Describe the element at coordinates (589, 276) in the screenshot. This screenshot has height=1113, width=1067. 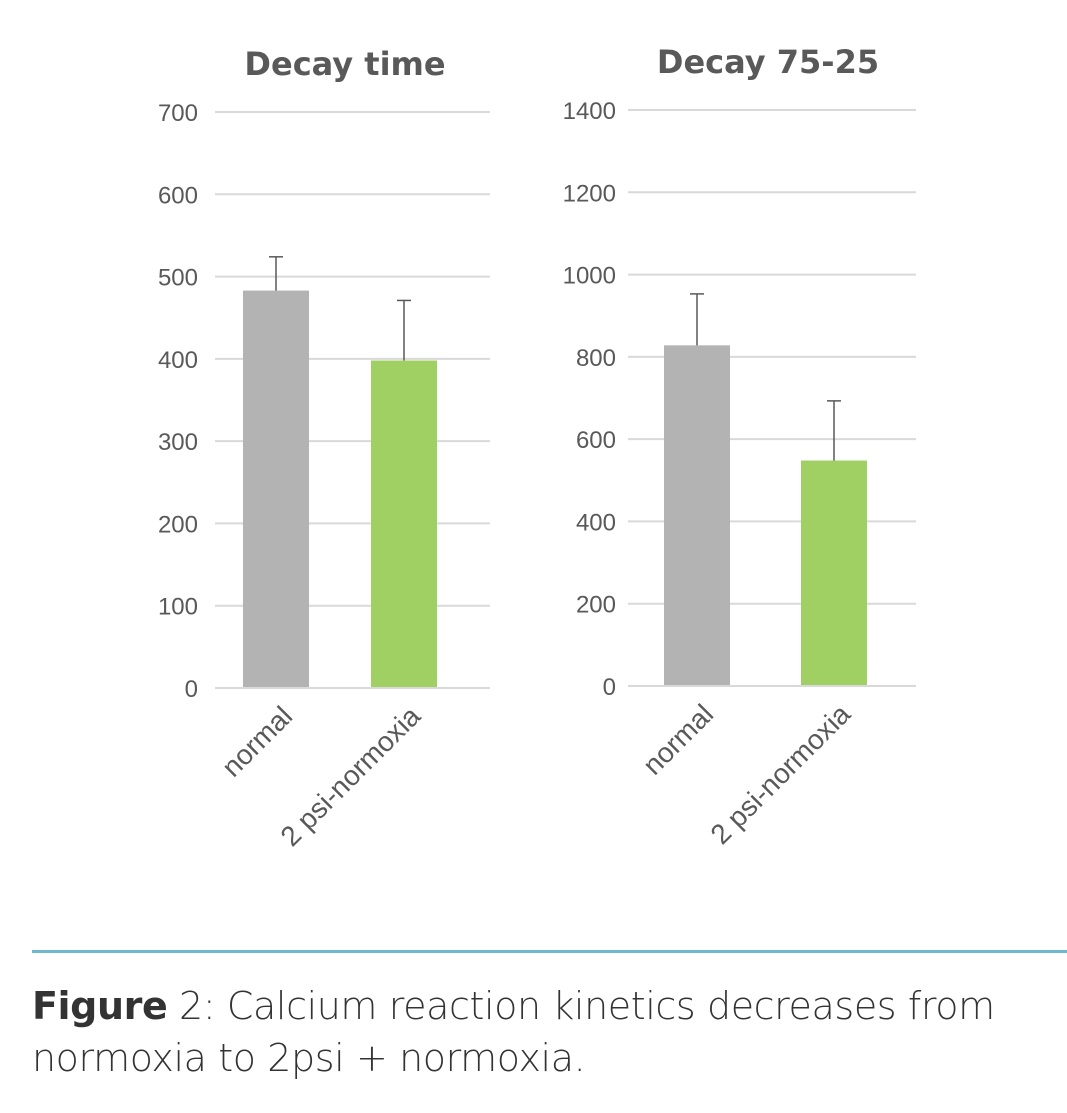
I see `y-tick-label: 1000` at that location.